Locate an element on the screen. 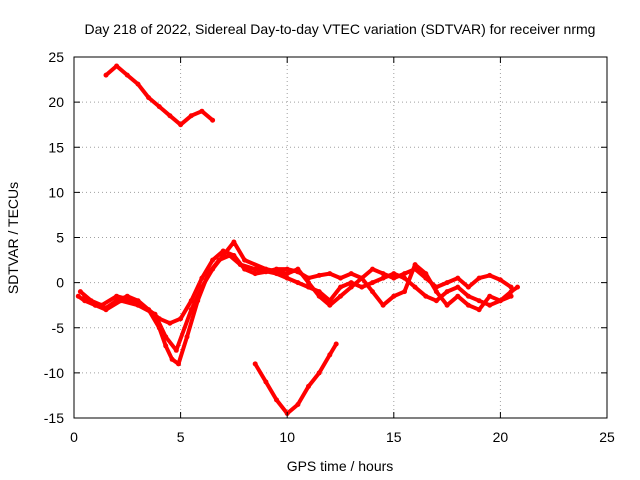 This screenshot has width=640, height=480. y-axis-title: SDTVAR / TECUs is located at coordinates (13, 238).